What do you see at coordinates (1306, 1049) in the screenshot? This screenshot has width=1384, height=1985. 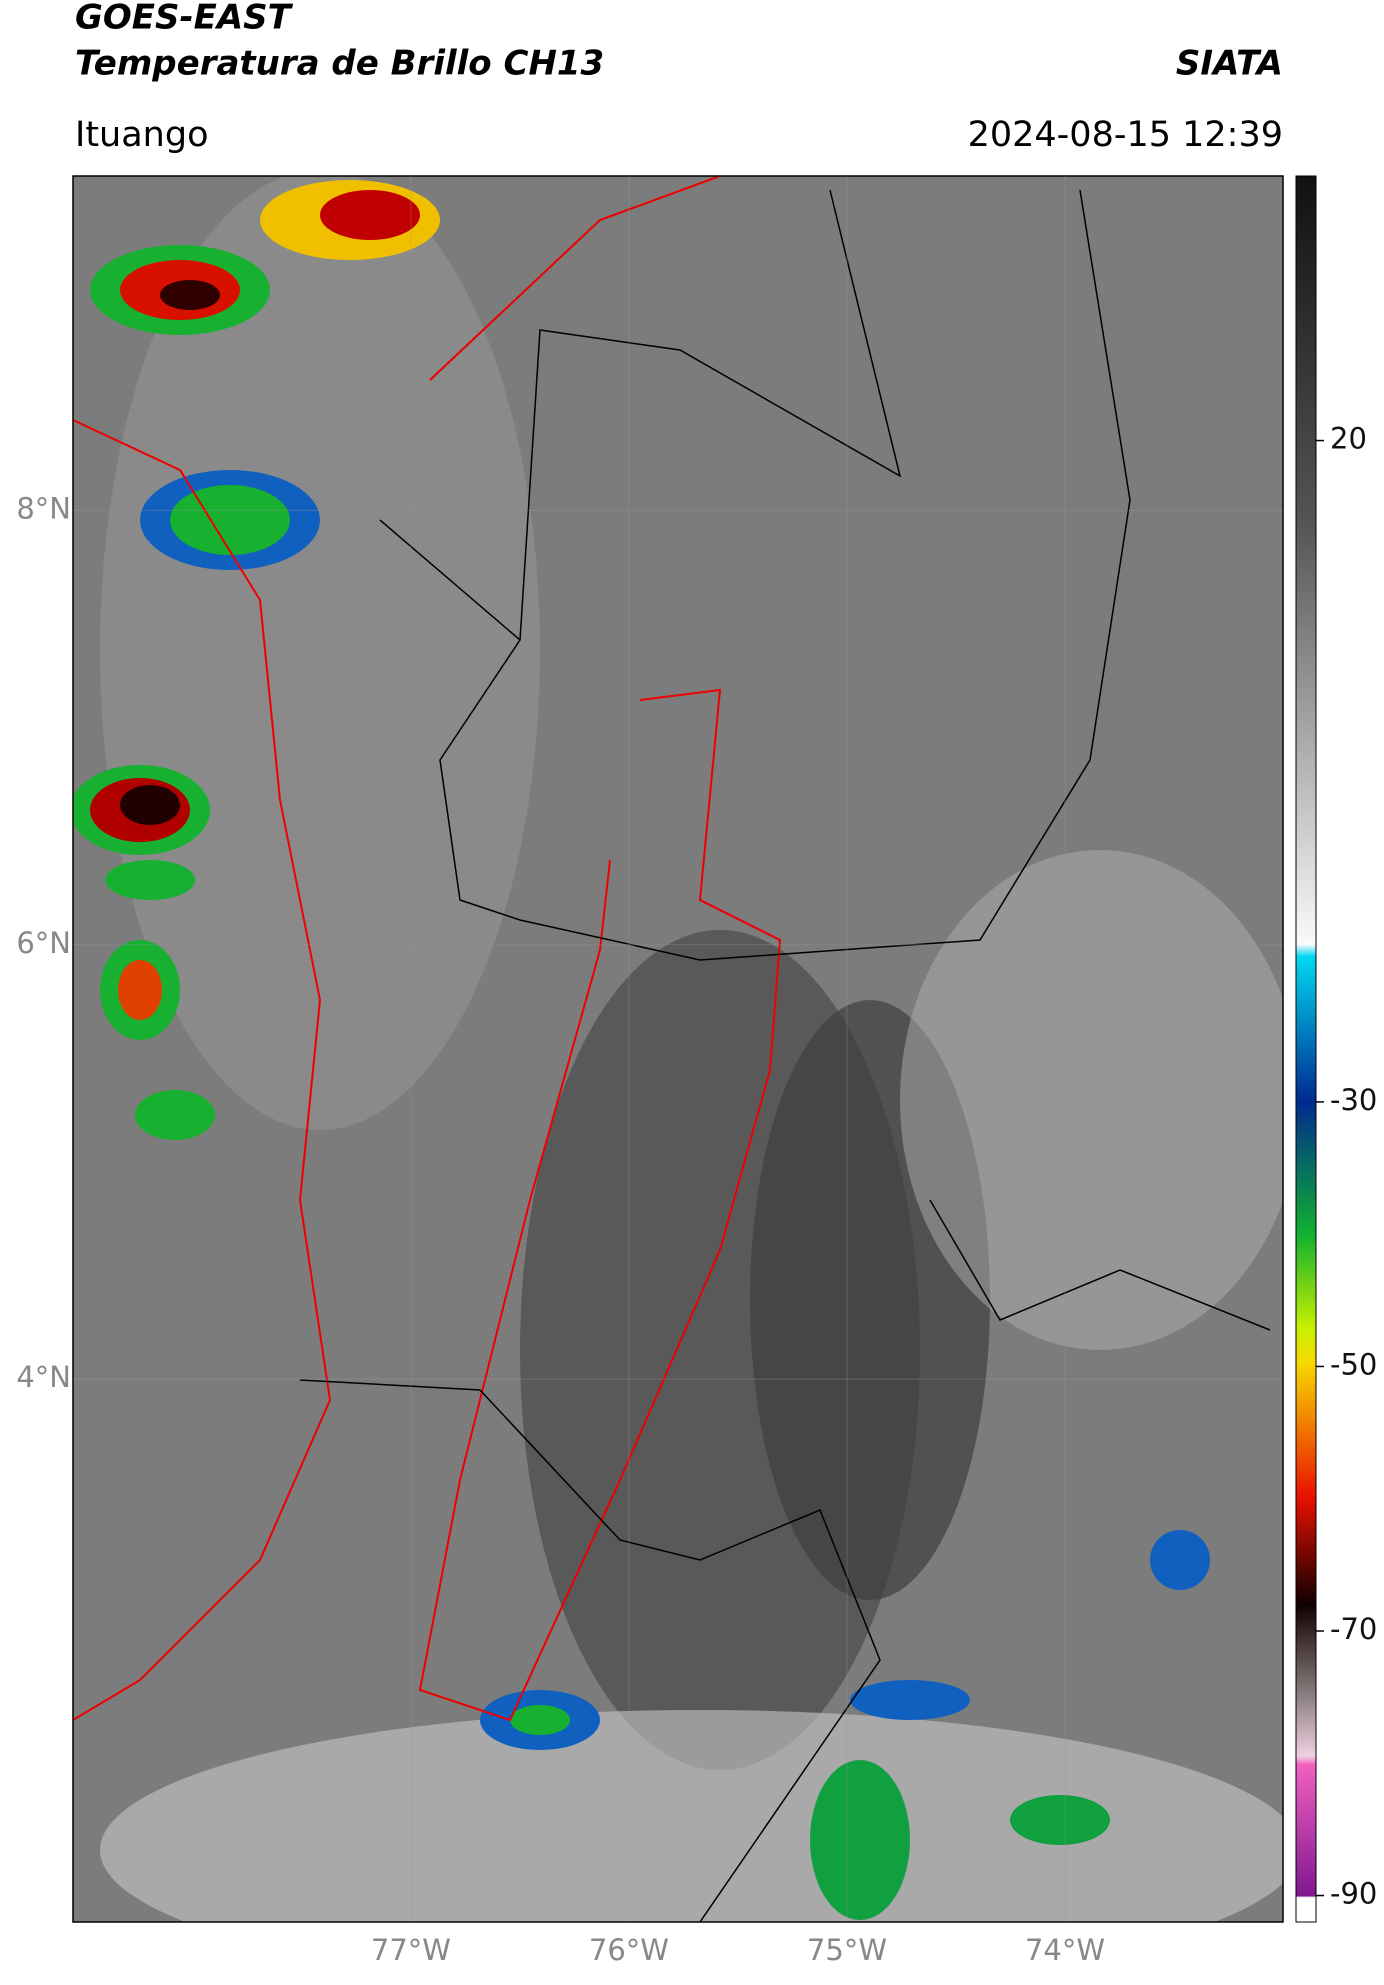 I see `colorbar` at bounding box center [1306, 1049].